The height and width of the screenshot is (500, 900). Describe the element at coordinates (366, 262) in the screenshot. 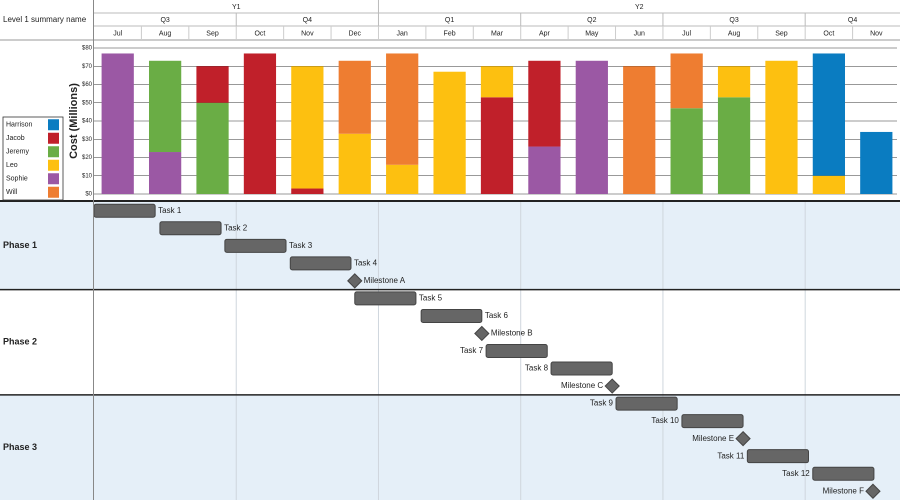

I see `task-label: Task 4` at that location.